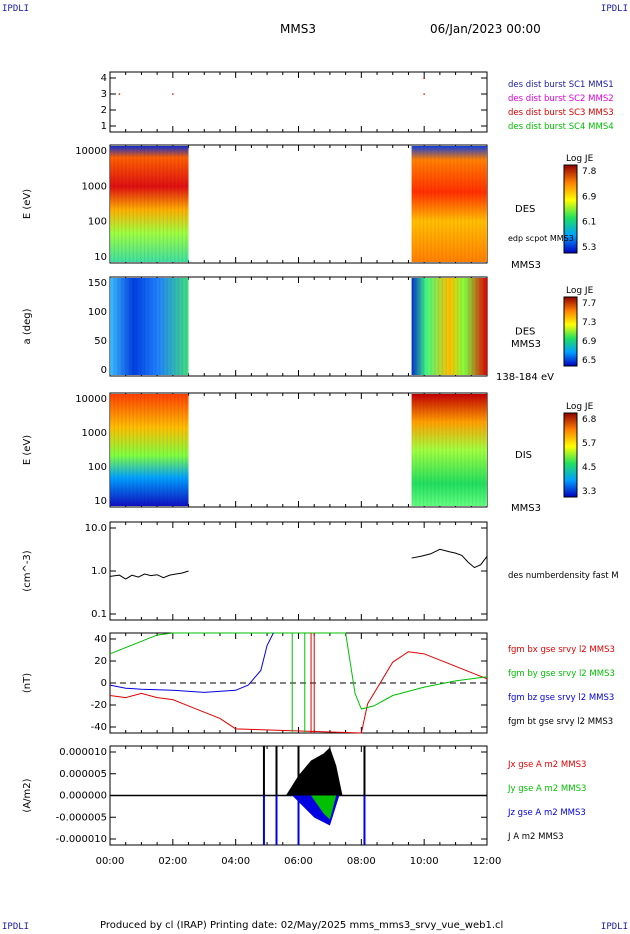 This screenshot has height=934, width=630. Describe the element at coordinates (561, 85) in the screenshot. I see `legend-entry: des dist burst SC1 MMS1` at that location.